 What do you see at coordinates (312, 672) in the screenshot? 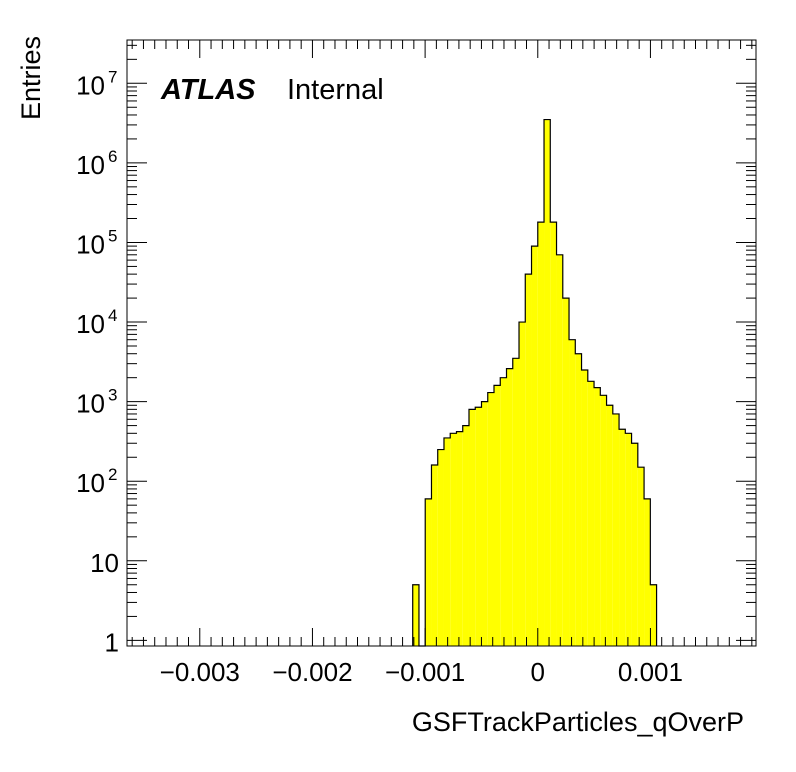
I see `x-tick-label: −0.002` at bounding box center [312, 672].